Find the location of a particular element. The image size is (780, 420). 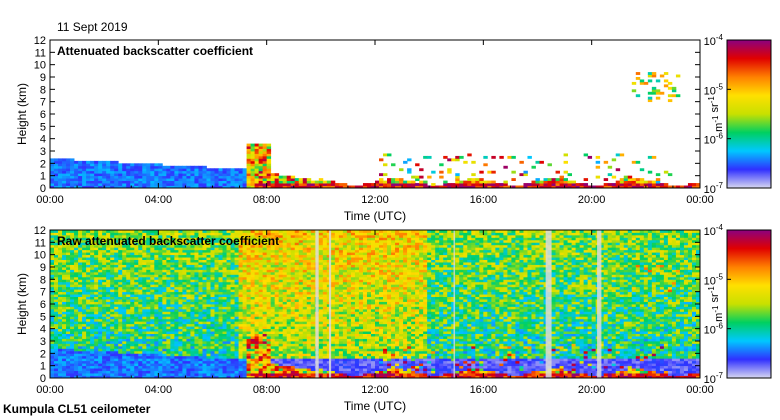

panel2-colorbar-label: 10⁻⁷ is located at coordinates (714, 378).